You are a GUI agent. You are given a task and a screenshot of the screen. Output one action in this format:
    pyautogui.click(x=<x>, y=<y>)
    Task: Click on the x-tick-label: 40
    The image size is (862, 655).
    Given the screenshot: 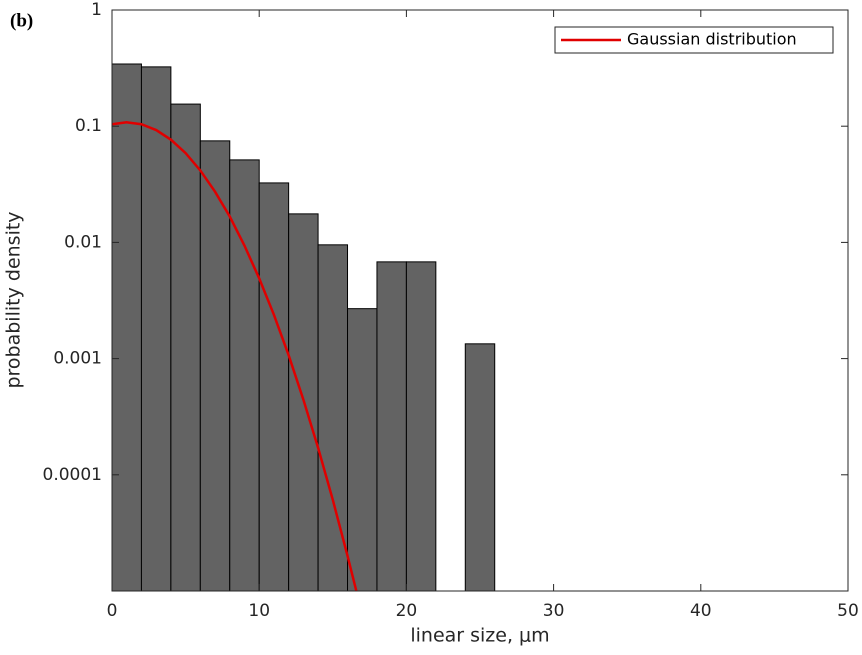 What is the action you would take?
    pyautogui.click(x=701, y=611)
    